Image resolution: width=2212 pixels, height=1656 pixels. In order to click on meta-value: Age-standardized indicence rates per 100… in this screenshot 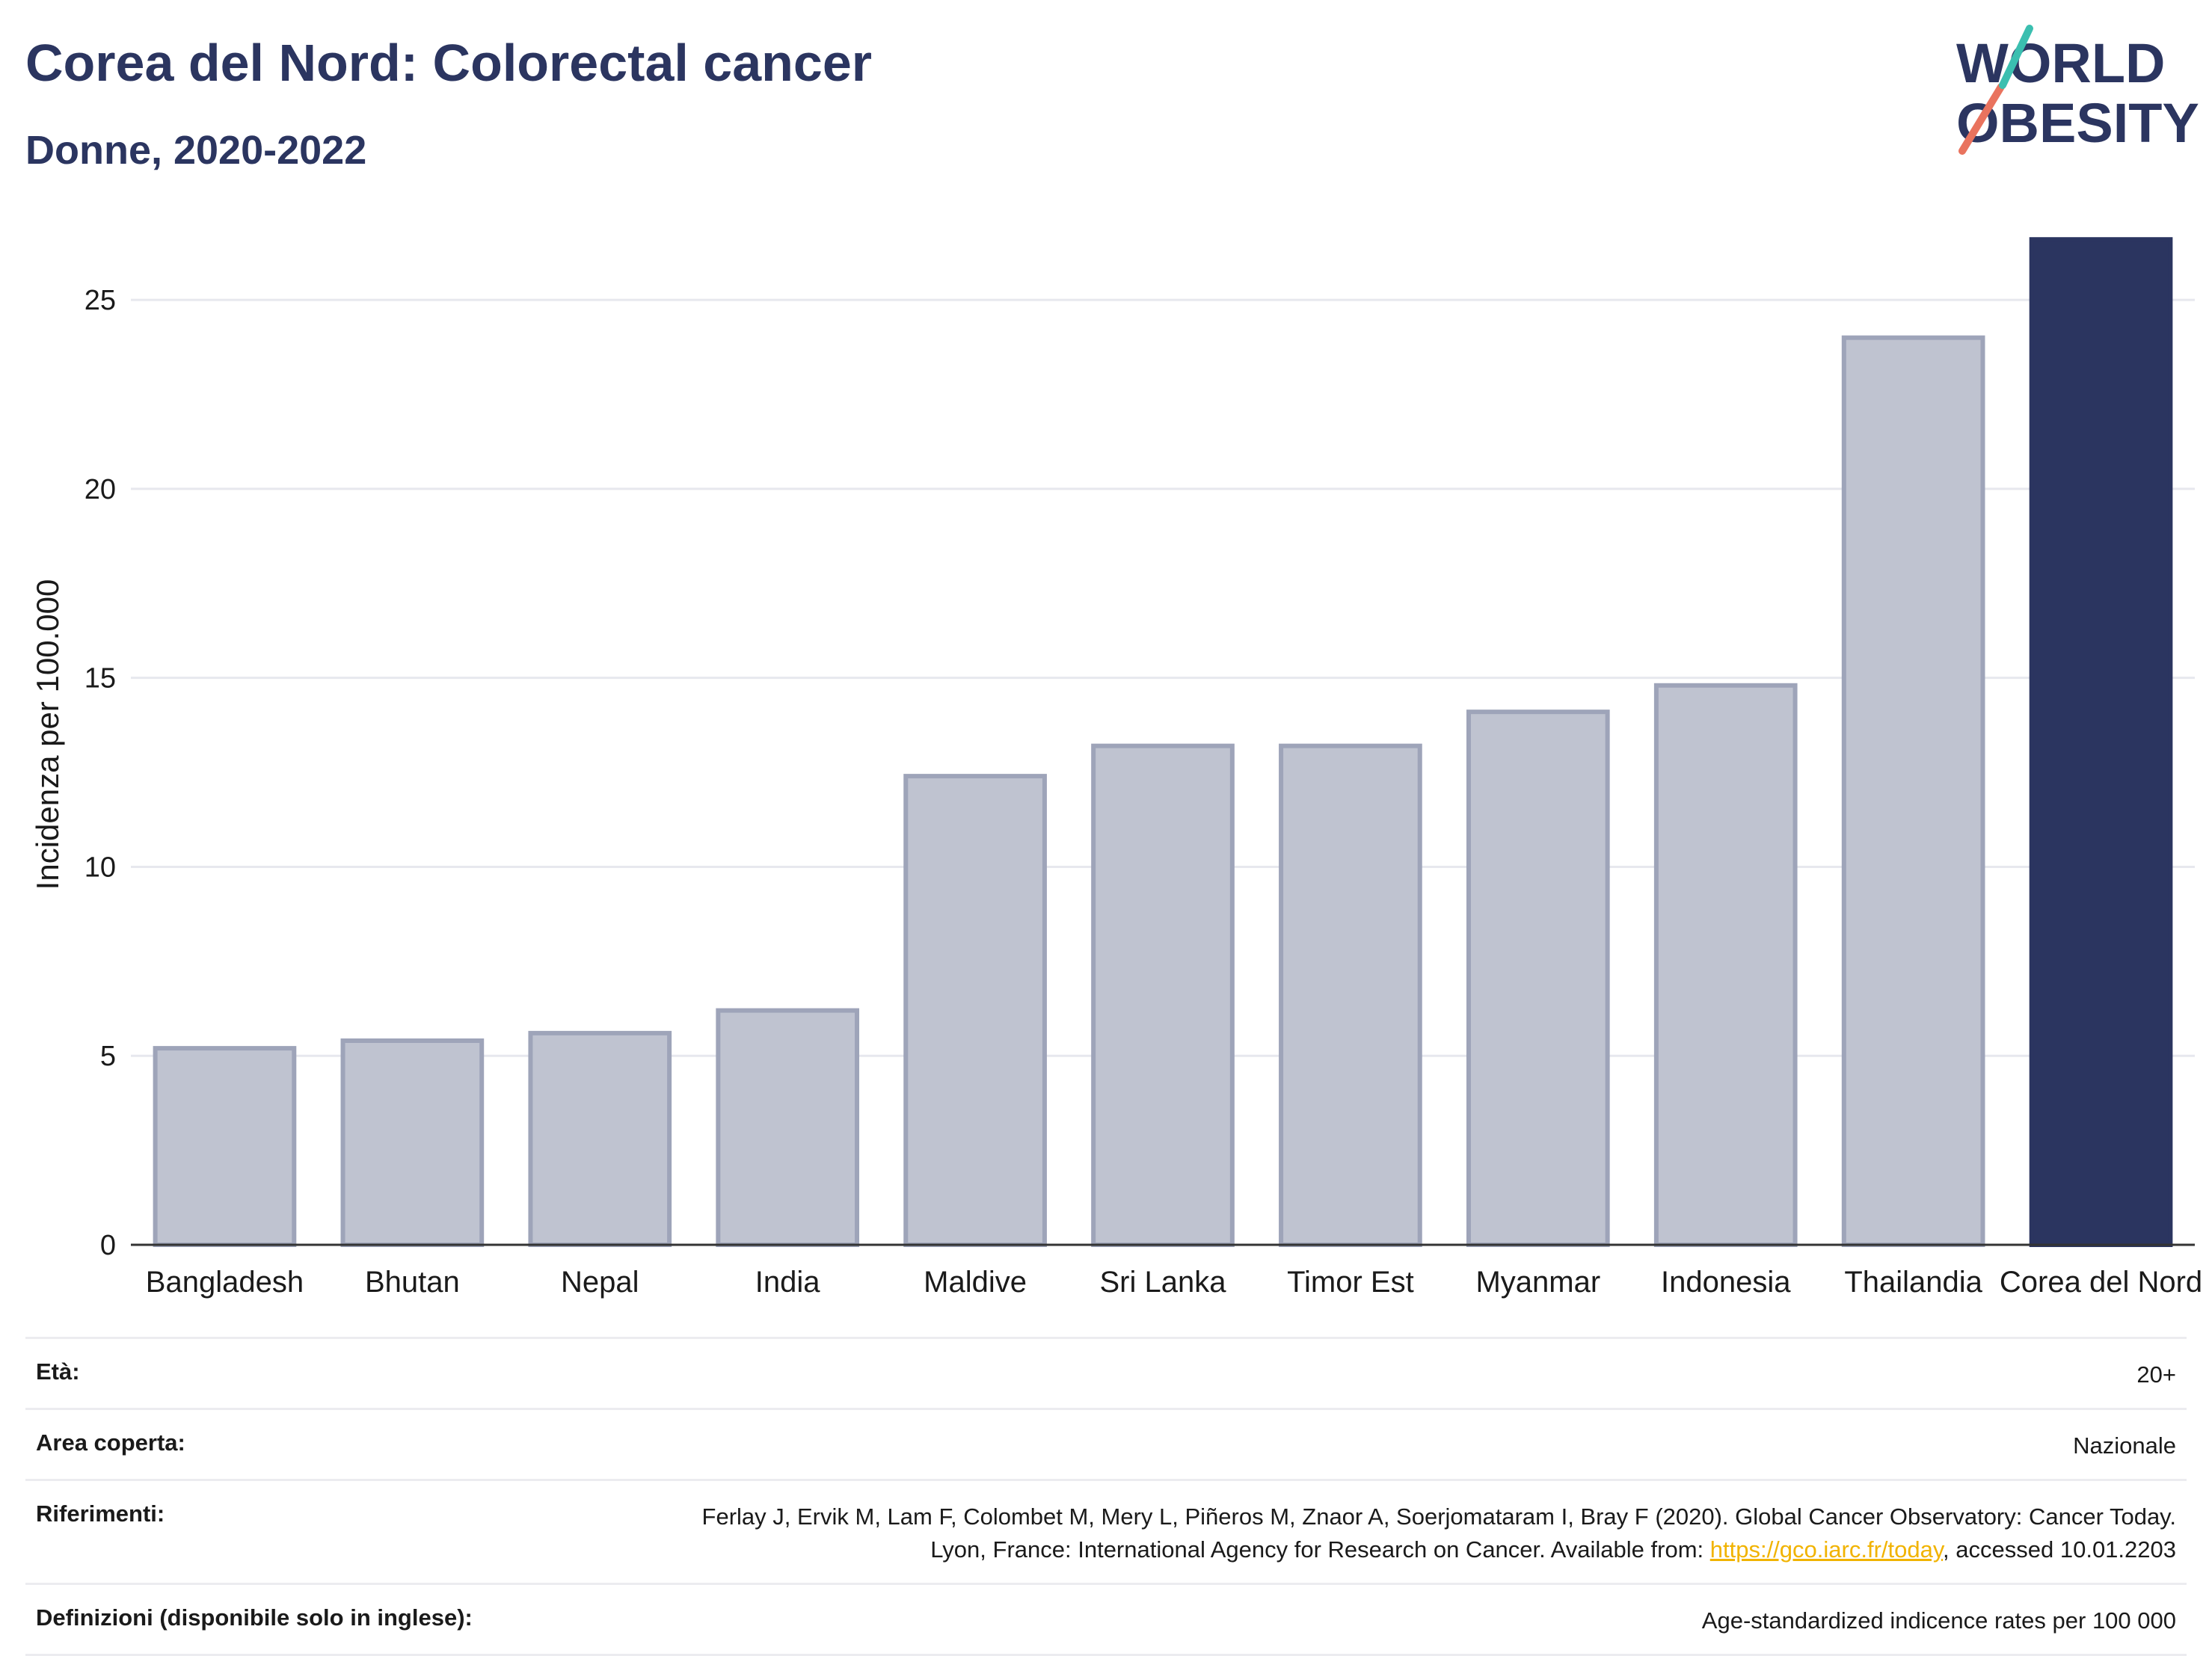, I will do `click(1938, 1620)`.